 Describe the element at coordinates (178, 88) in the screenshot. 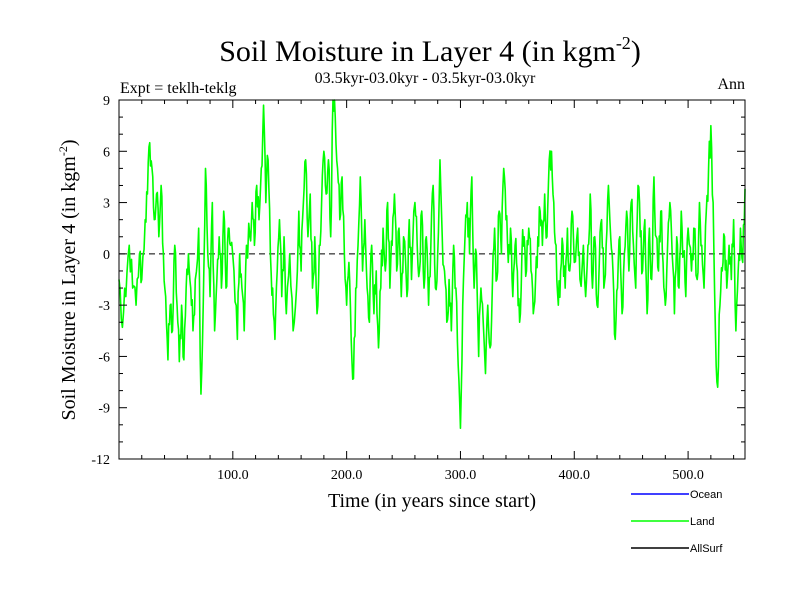

I see `expt-label: Expt = teklh-teklg` at that location.